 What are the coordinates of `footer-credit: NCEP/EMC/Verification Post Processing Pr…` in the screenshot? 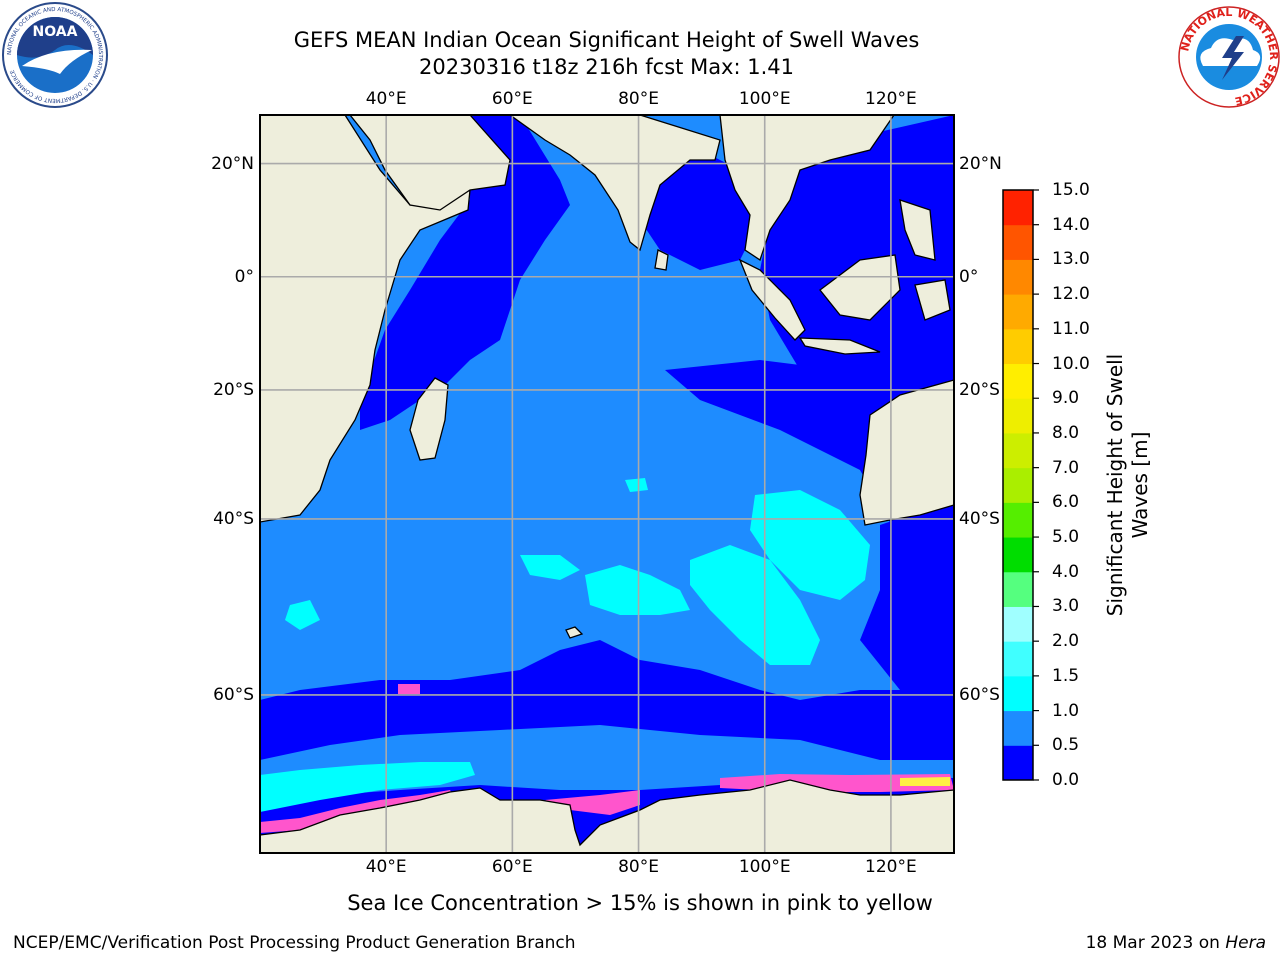 It's located at (294, 943).